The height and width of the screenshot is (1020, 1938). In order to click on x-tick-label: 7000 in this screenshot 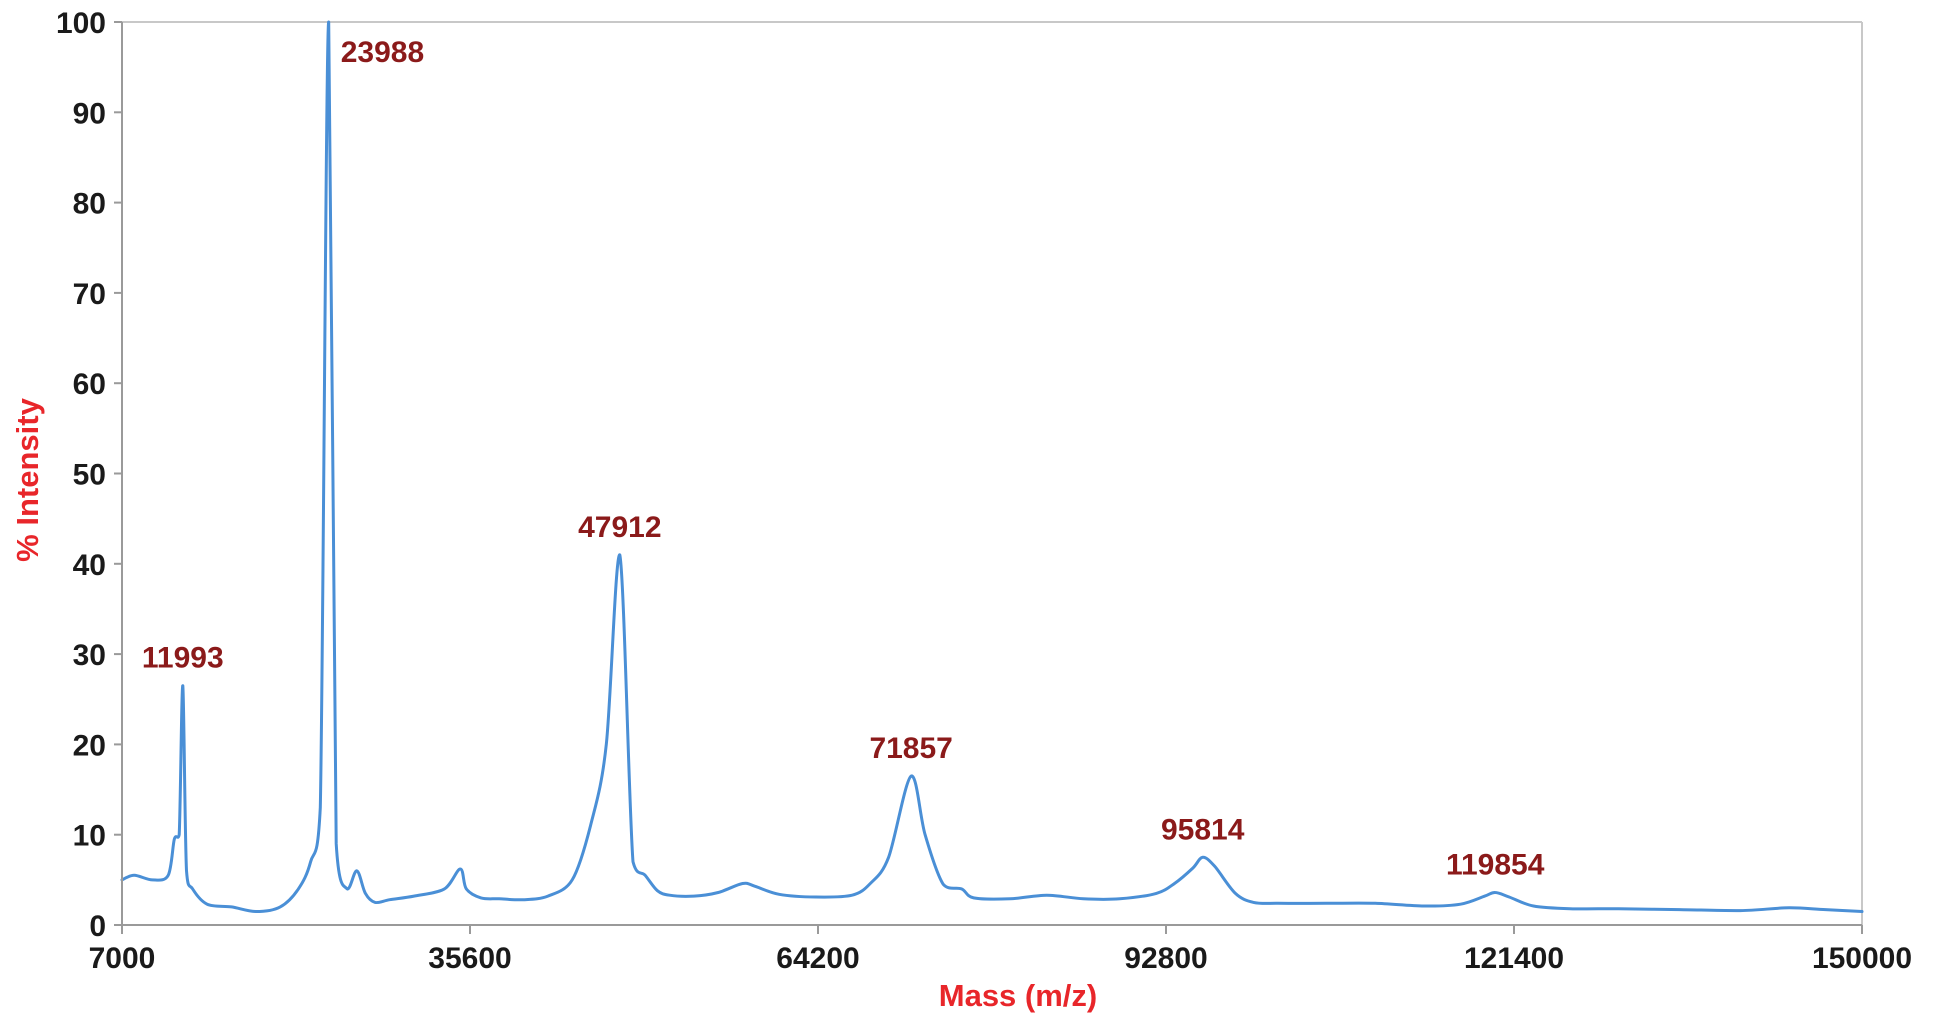, I will do `click(122, 958)`.